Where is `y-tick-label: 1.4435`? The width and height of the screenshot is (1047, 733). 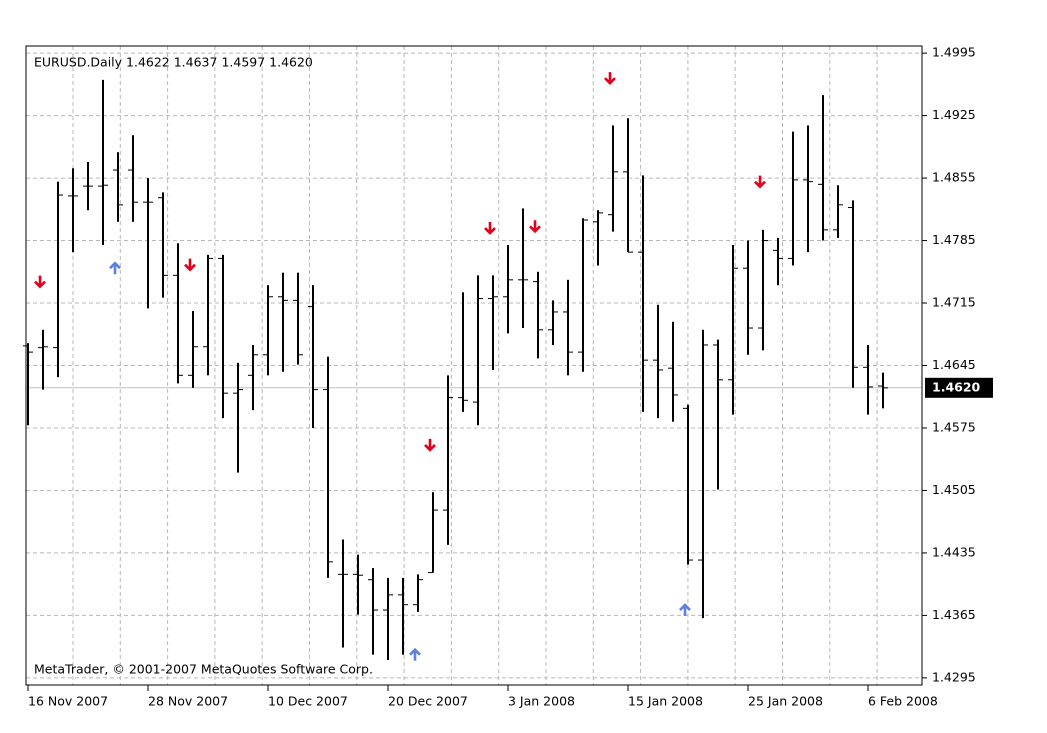 y-tick-label: 1.4435 is located at coordinates (954, 551).